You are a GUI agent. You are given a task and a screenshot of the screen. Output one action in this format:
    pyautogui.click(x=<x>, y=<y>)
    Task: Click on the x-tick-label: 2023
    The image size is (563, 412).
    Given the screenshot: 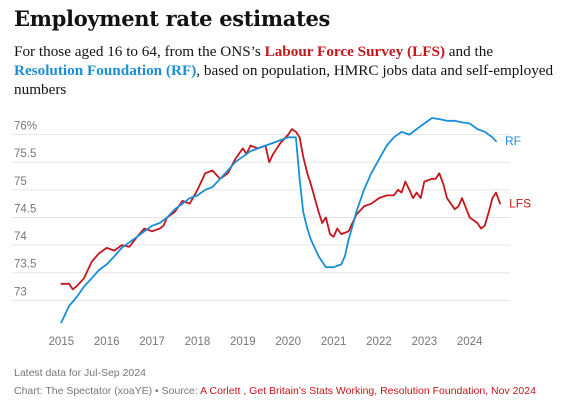 What is the action you would take?
    pyautogui.click(x=425, y=342)
    